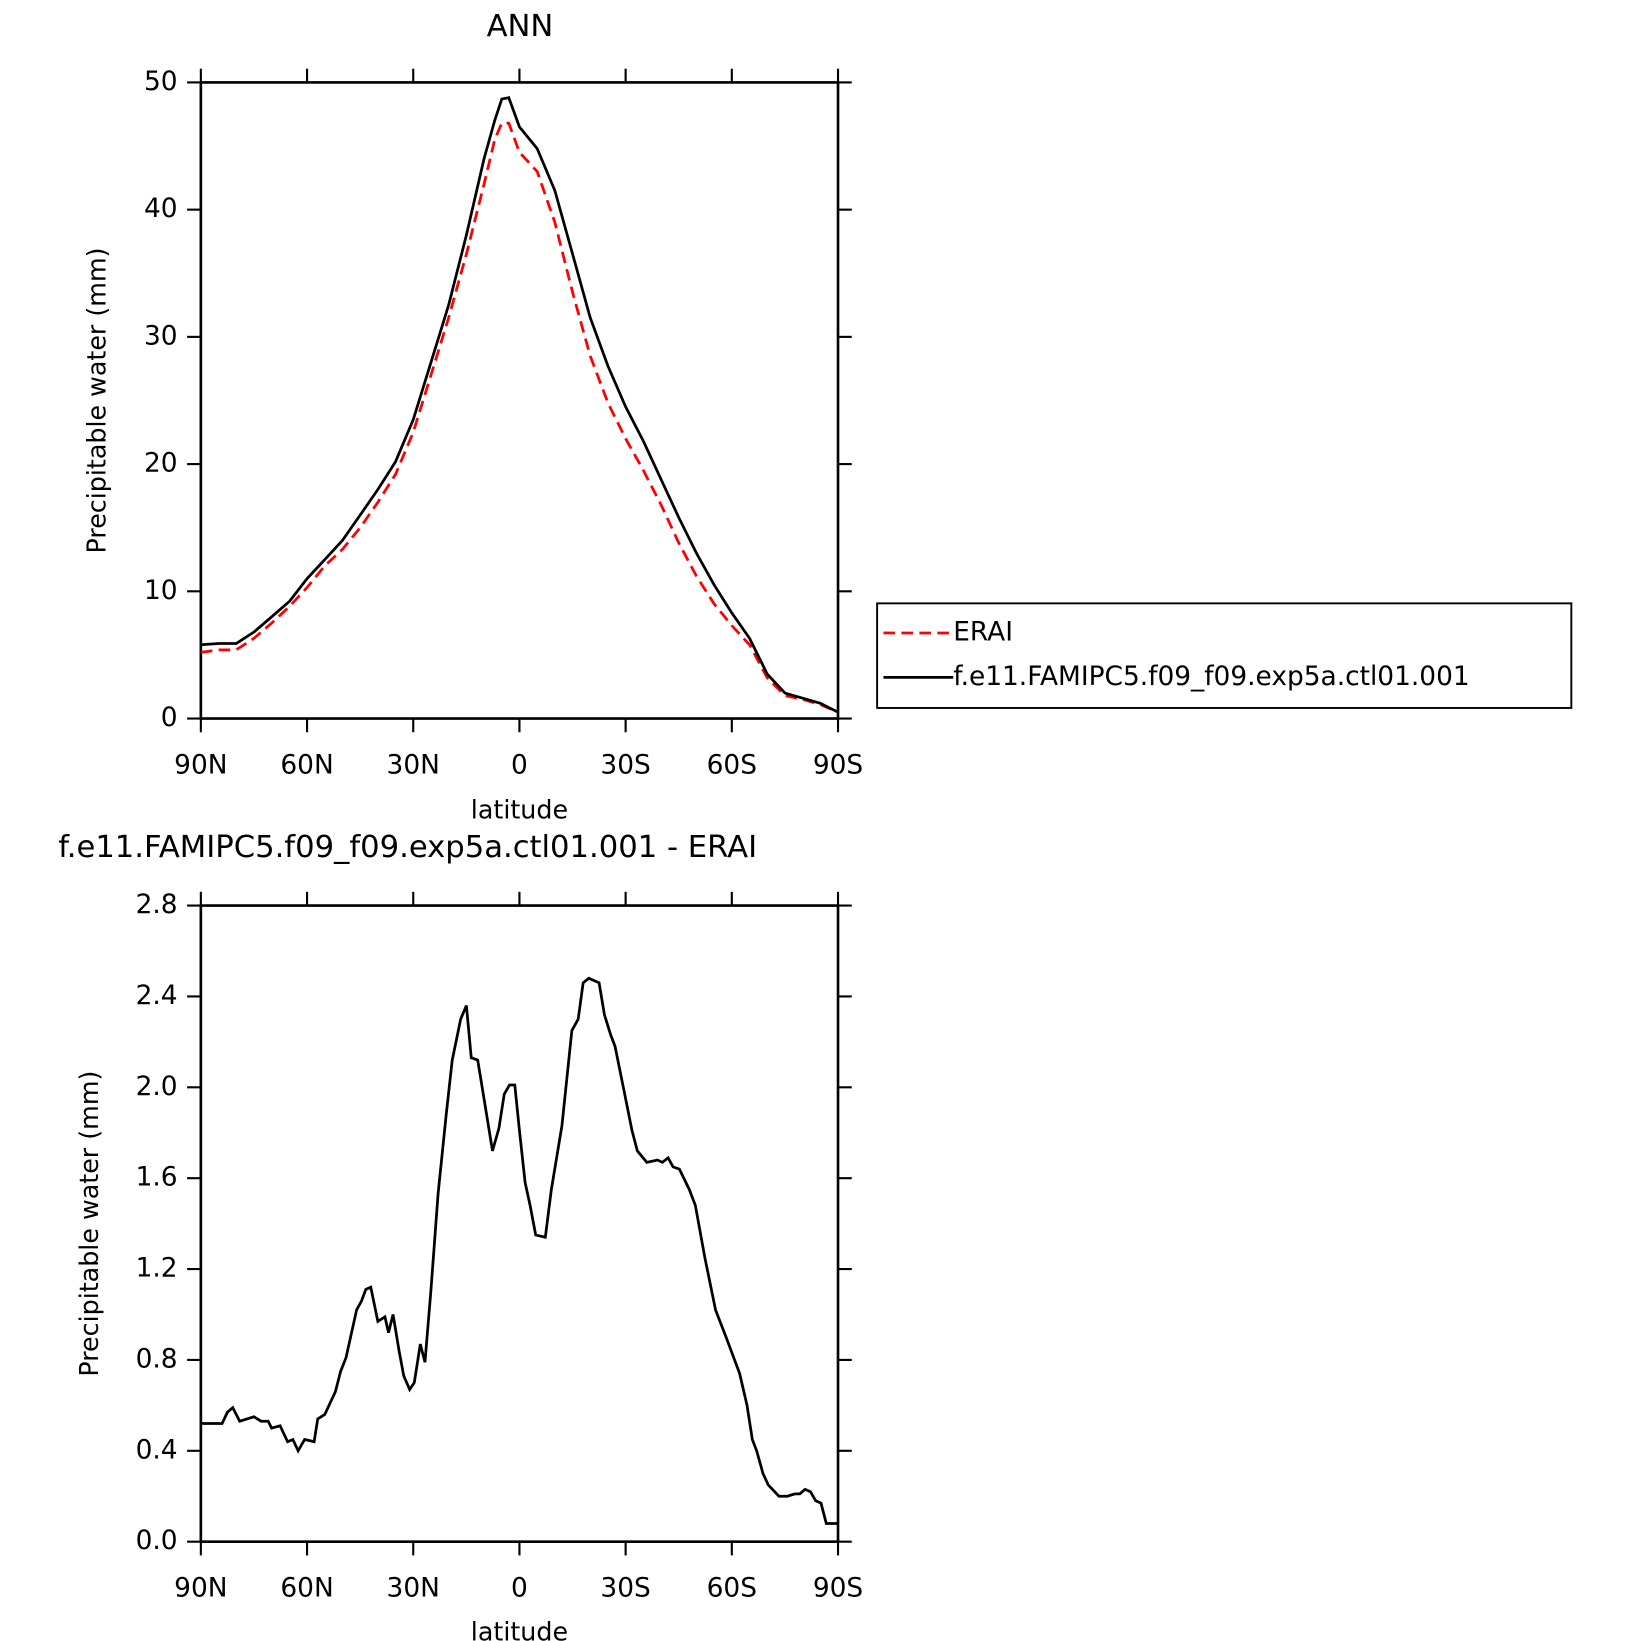 The height and width of the screenshot is (1641, 1638). Describe the element at coordinates (157, 1086) in the screenshot. I see `y-tick-label: 2.0` at that location.